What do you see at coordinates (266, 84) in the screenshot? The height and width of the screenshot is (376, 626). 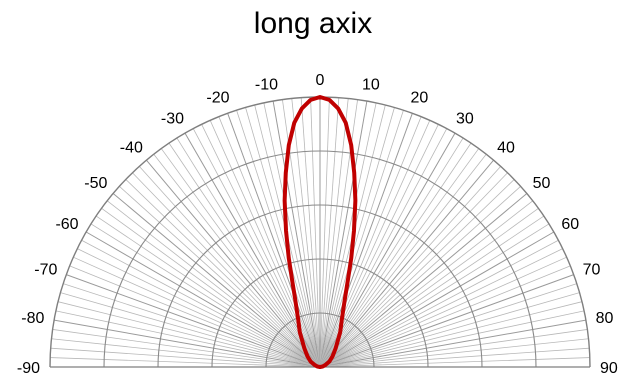 I see `angle-tick-label: -10` at bounding box center [266, 84].